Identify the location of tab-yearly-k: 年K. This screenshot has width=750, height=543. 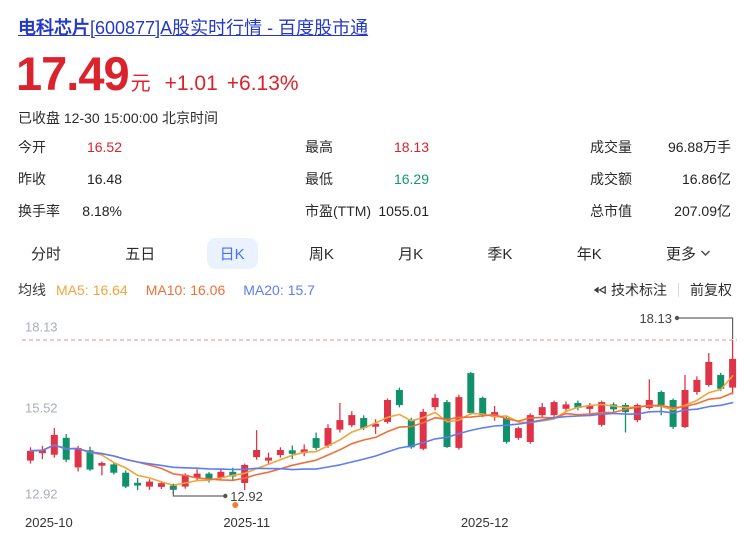
(589, 254).